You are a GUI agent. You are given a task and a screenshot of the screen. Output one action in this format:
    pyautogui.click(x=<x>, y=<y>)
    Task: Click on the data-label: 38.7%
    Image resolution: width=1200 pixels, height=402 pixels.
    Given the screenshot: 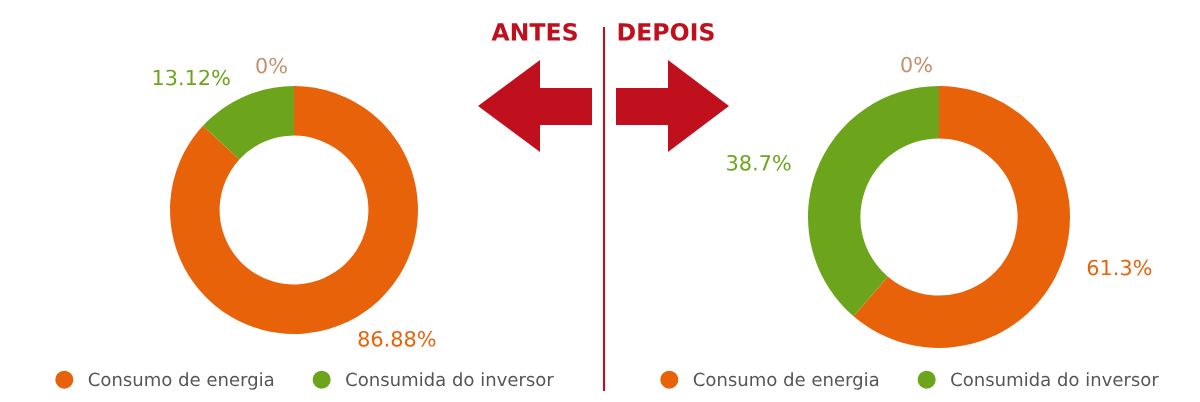 What is the action you would take?
    pyautogui.click(x=759, y=162)
    